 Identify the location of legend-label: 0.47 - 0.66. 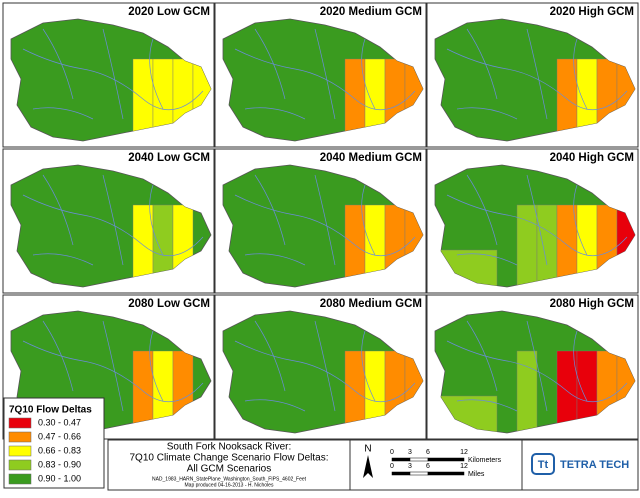
(59, 436).